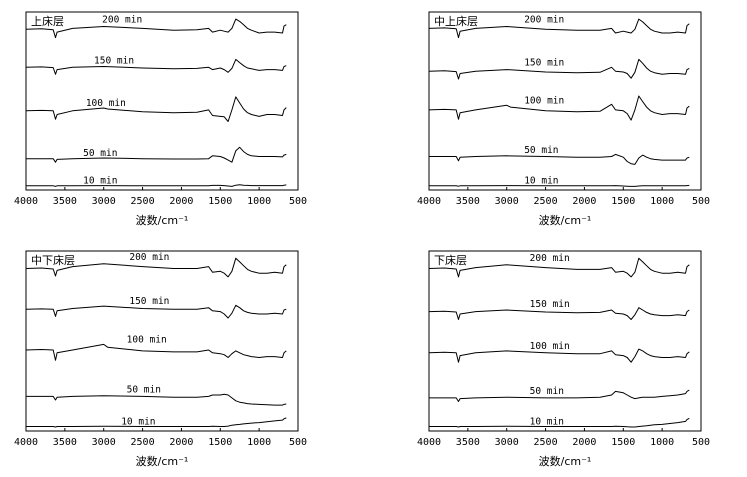 The height and width of the screenshot is (477, 747). What do you see at coordinates (450, 260) in the screenshot?
I see `panel-title: 下床层` at bounding box center [450, 260].